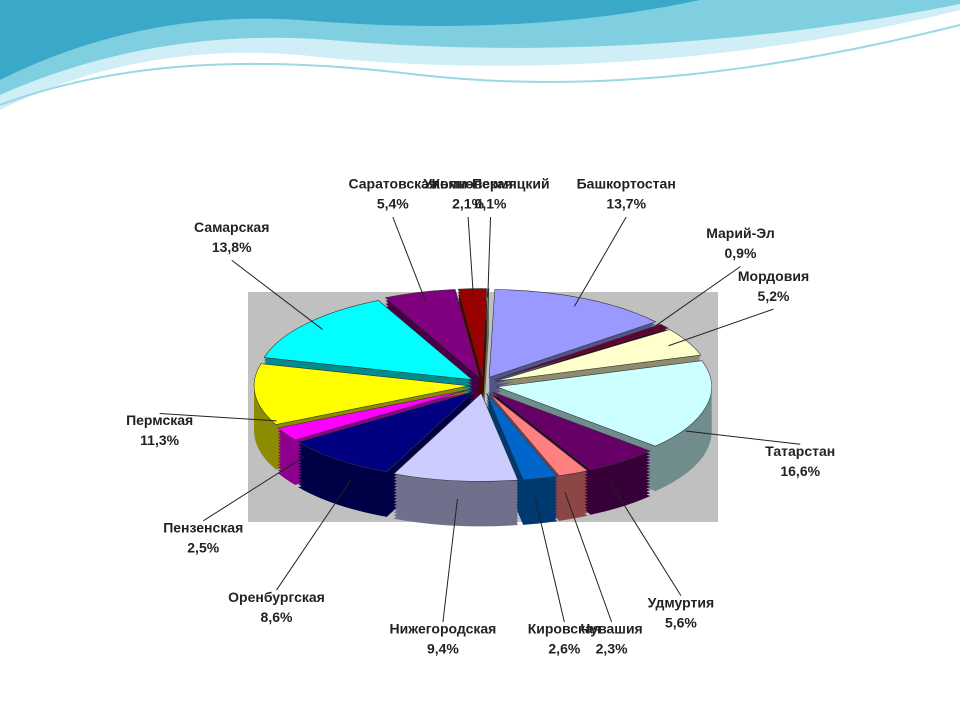  I want to click on category-label: Саратовская, so click(392, 184).